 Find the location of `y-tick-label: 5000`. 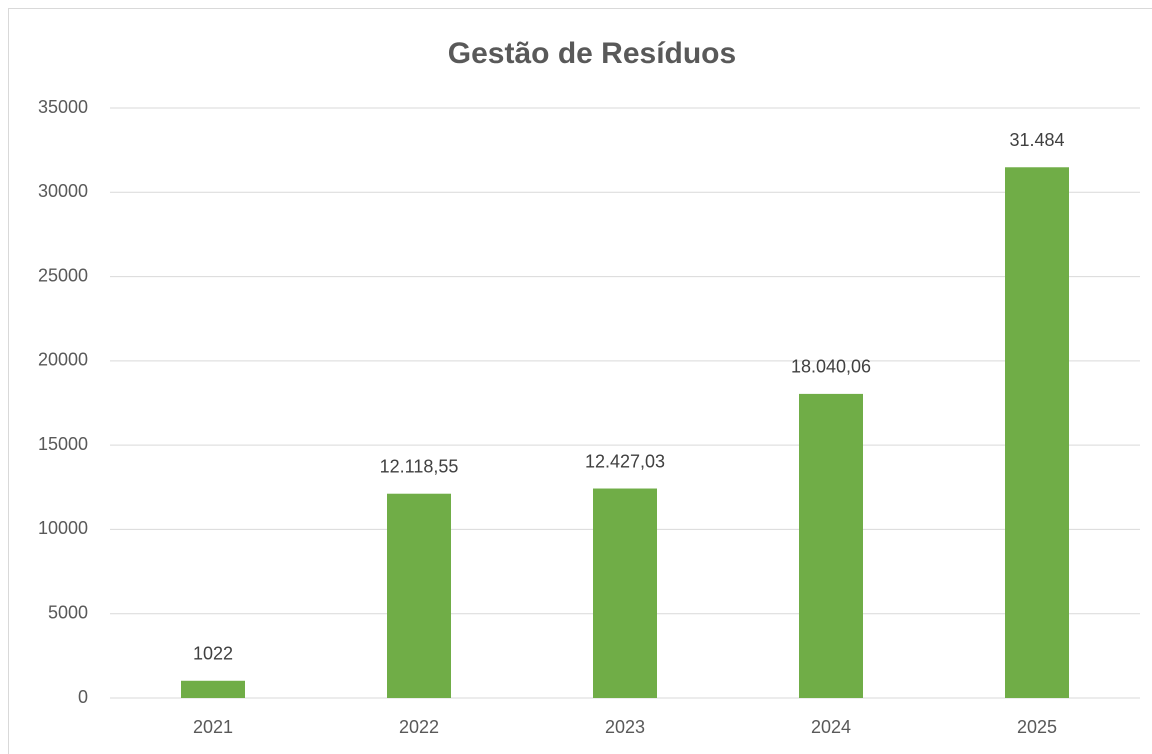

y-tick-label: 5000 is located at coordinates (68, 612).